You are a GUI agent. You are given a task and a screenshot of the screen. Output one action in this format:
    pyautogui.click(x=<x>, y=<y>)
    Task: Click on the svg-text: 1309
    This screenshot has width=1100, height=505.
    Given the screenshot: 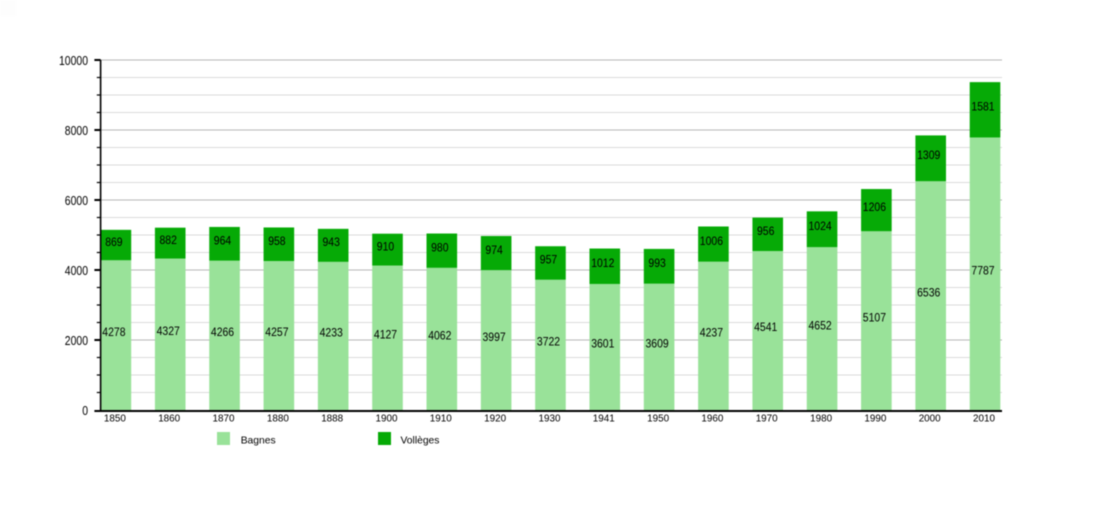 What is the action you would take?
    pyautogui.click(x=928, y=155)
    